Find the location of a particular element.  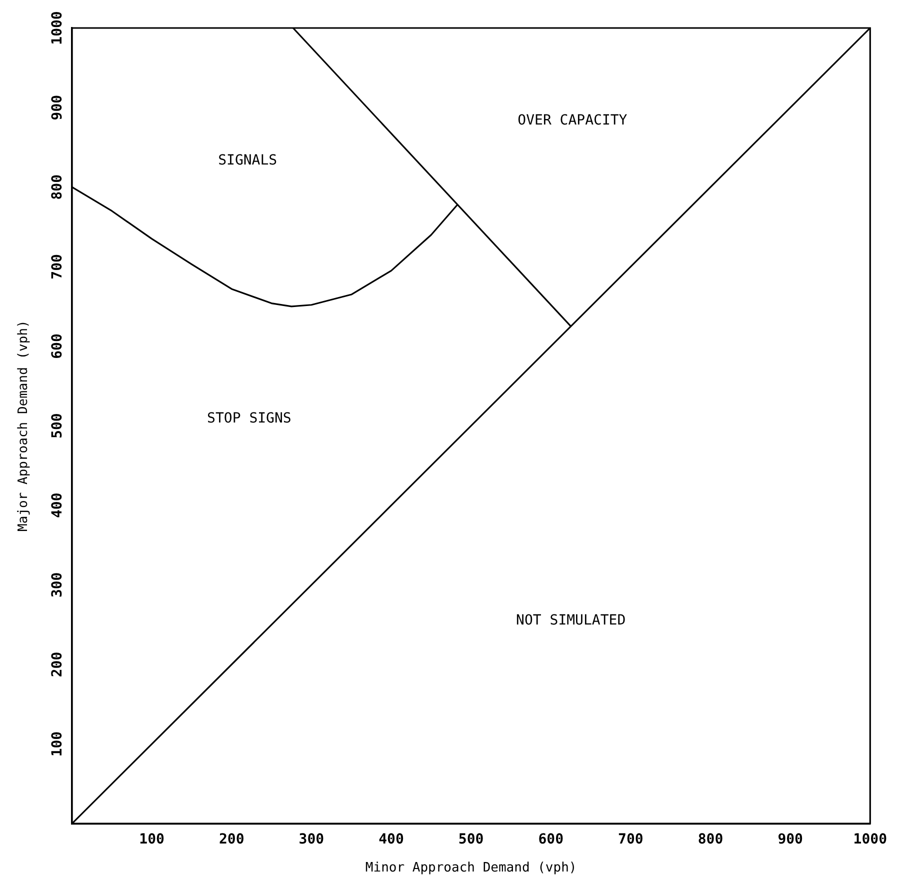

y-tick-label: 100 is located at coordinates (58, 744).